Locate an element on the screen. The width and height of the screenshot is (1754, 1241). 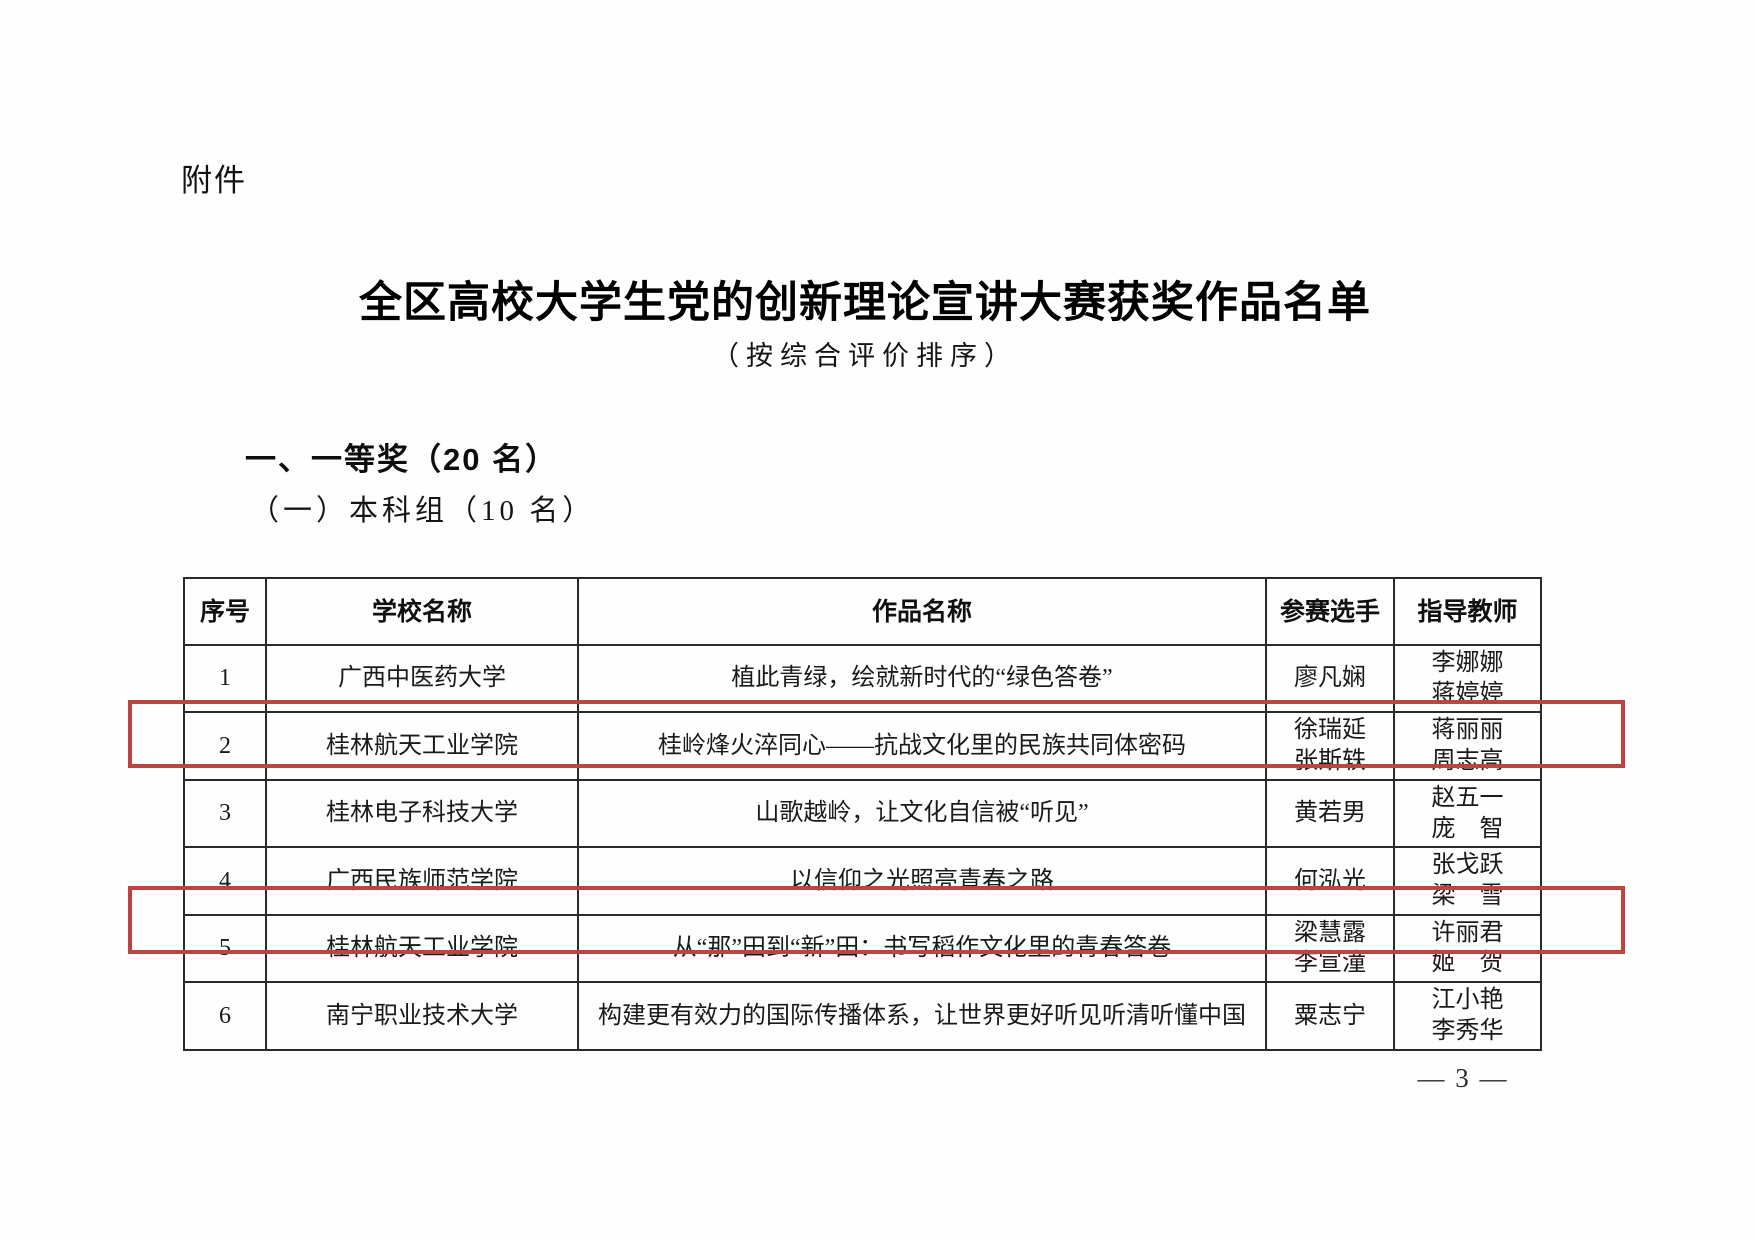
cell-index: 4 is located at coordinates (225, 881).